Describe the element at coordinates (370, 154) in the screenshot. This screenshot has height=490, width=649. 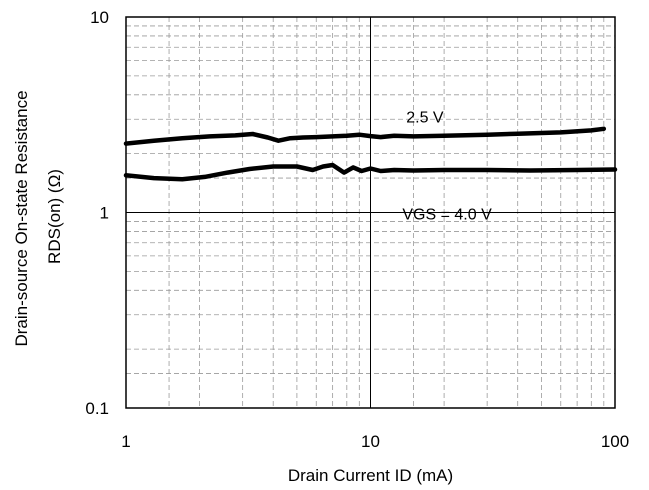
I see `series-layer` at that location.